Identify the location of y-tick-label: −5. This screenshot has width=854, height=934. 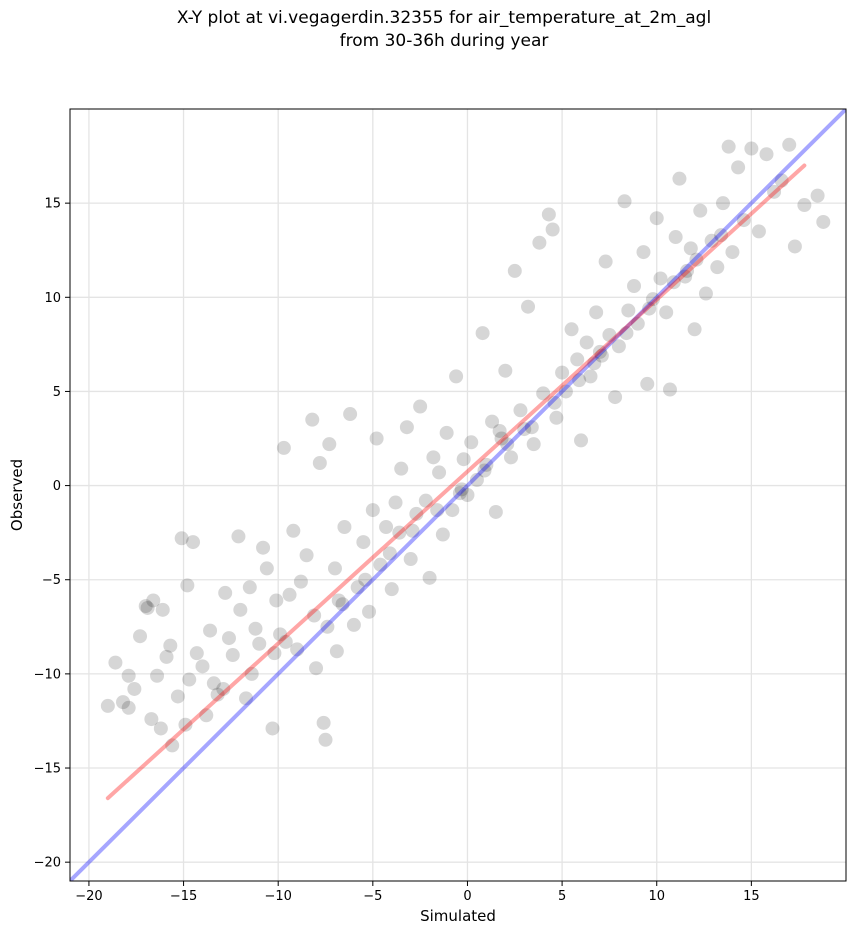
(51, 580).